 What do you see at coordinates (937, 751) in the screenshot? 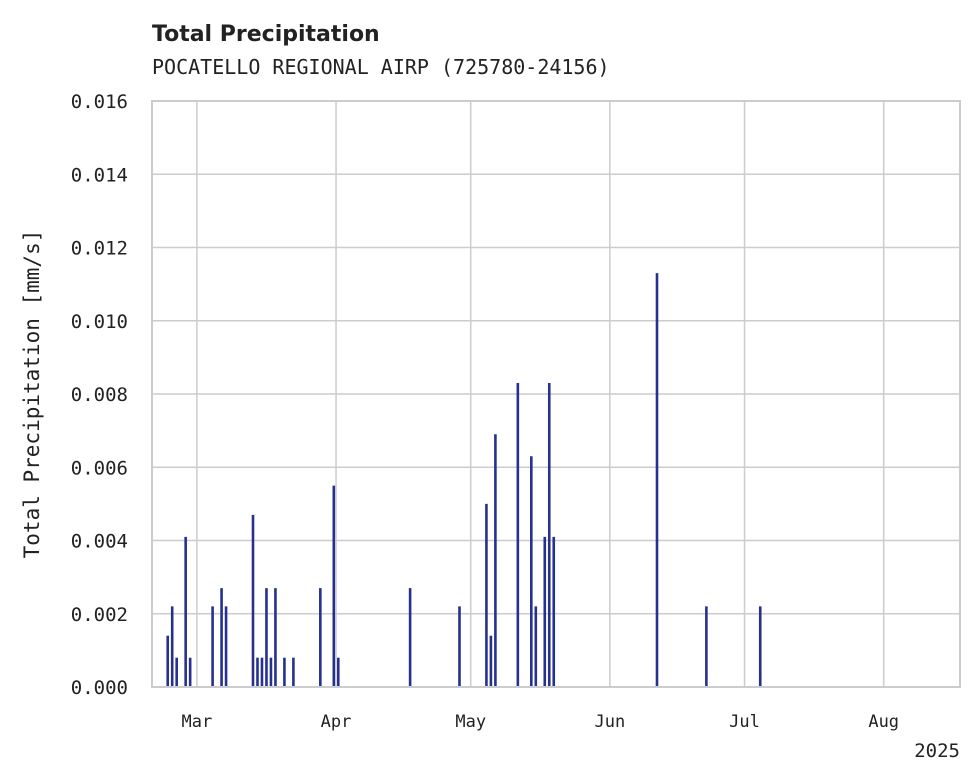
I see `x-axis-year-label: 2025` at bounding box center [937, 751].